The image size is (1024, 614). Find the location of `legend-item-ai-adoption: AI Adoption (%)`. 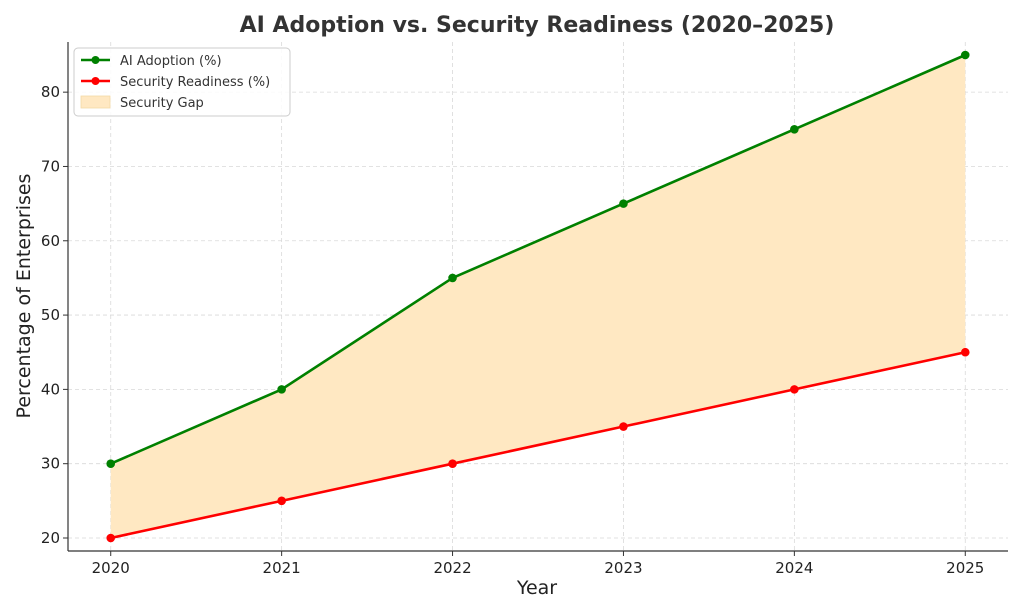

legend-item-ai-adoption: AI Adoption (%) is located at coordinates (151, 61).